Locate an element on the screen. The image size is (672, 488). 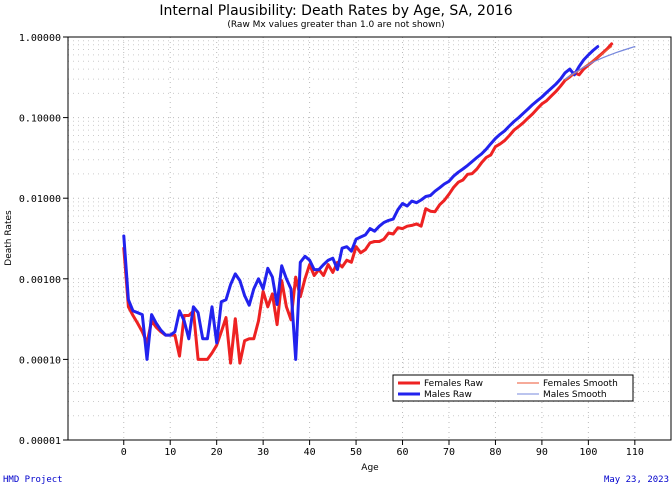
footer-date: May 23, 2023 is located at coordinates (636, 480).